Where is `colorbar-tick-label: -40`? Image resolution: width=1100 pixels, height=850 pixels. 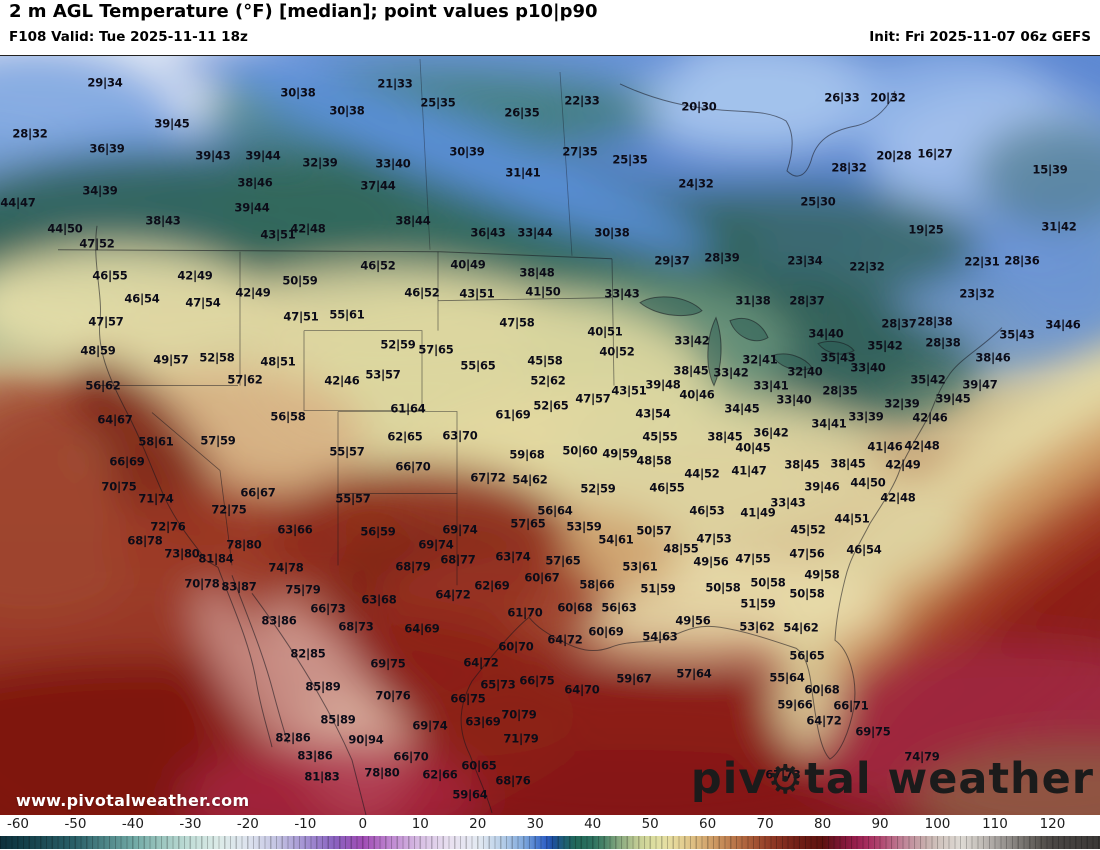 colorbar-tick-label: -40 is located at coordinates (132, 824).